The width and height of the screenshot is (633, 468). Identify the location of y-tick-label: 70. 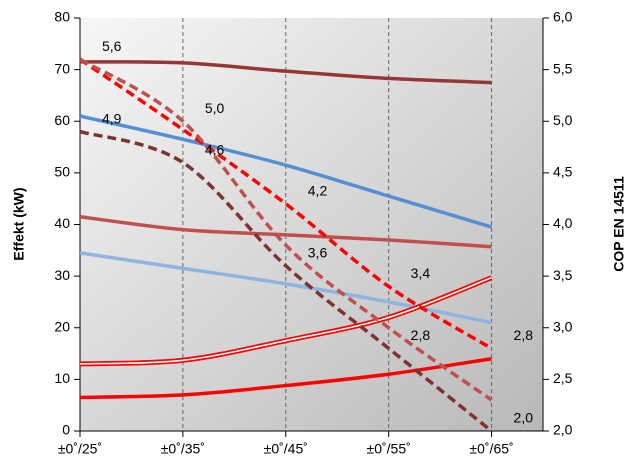
(62, 68).